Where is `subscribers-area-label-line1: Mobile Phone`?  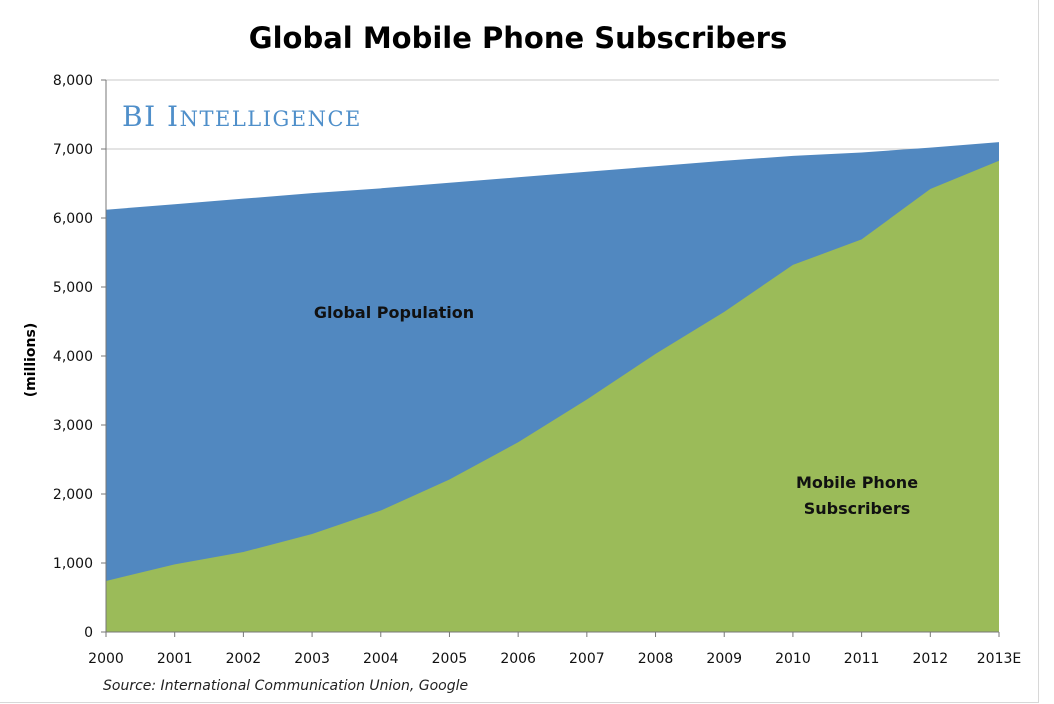 subscribers-area-label-line1: Mobile Phone is located at coordinates (857, 482).